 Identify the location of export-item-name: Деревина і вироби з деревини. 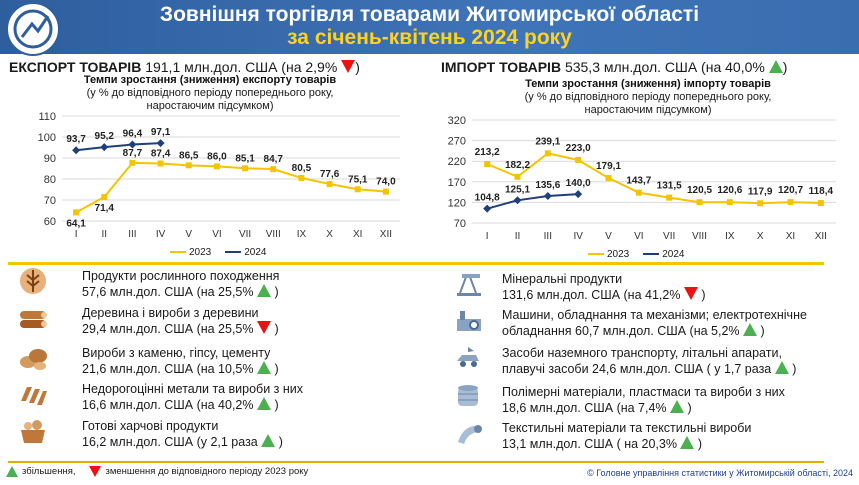
(170, 313).